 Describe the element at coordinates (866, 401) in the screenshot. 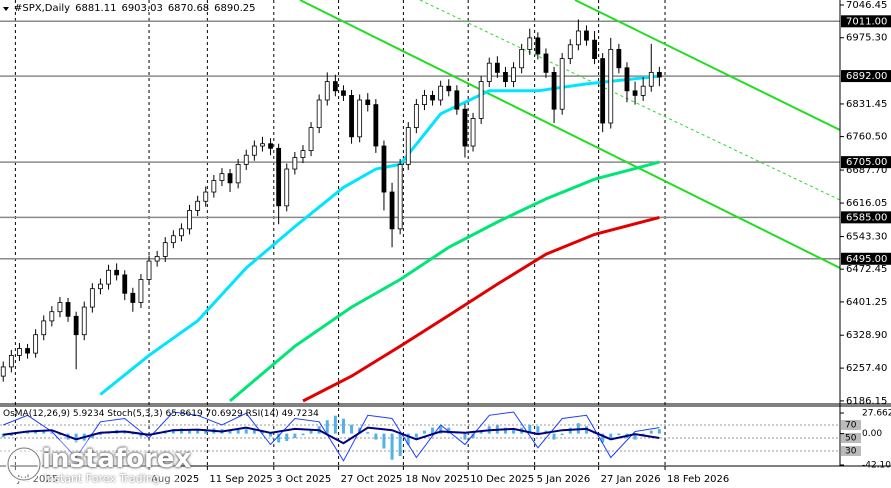

I see `y-tick-label: 6186.15` at that location.